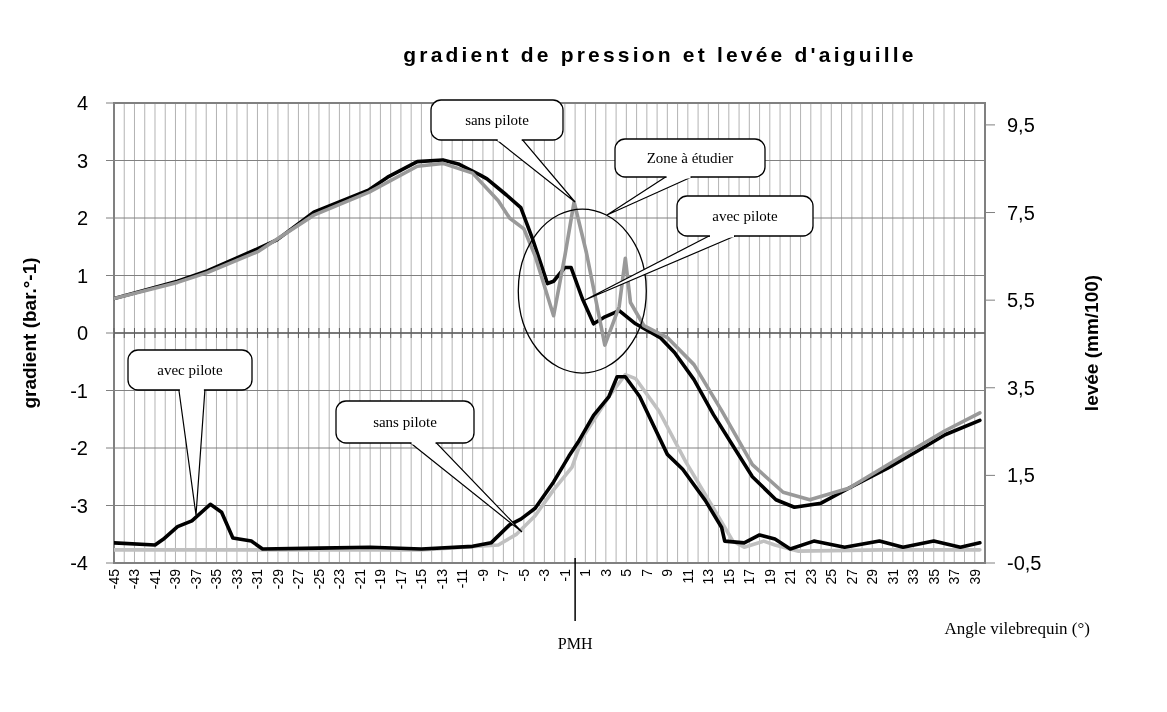 This screenshot has height=712, width=1167. I want to click on x-tick-label: -31, so click(257, 579).